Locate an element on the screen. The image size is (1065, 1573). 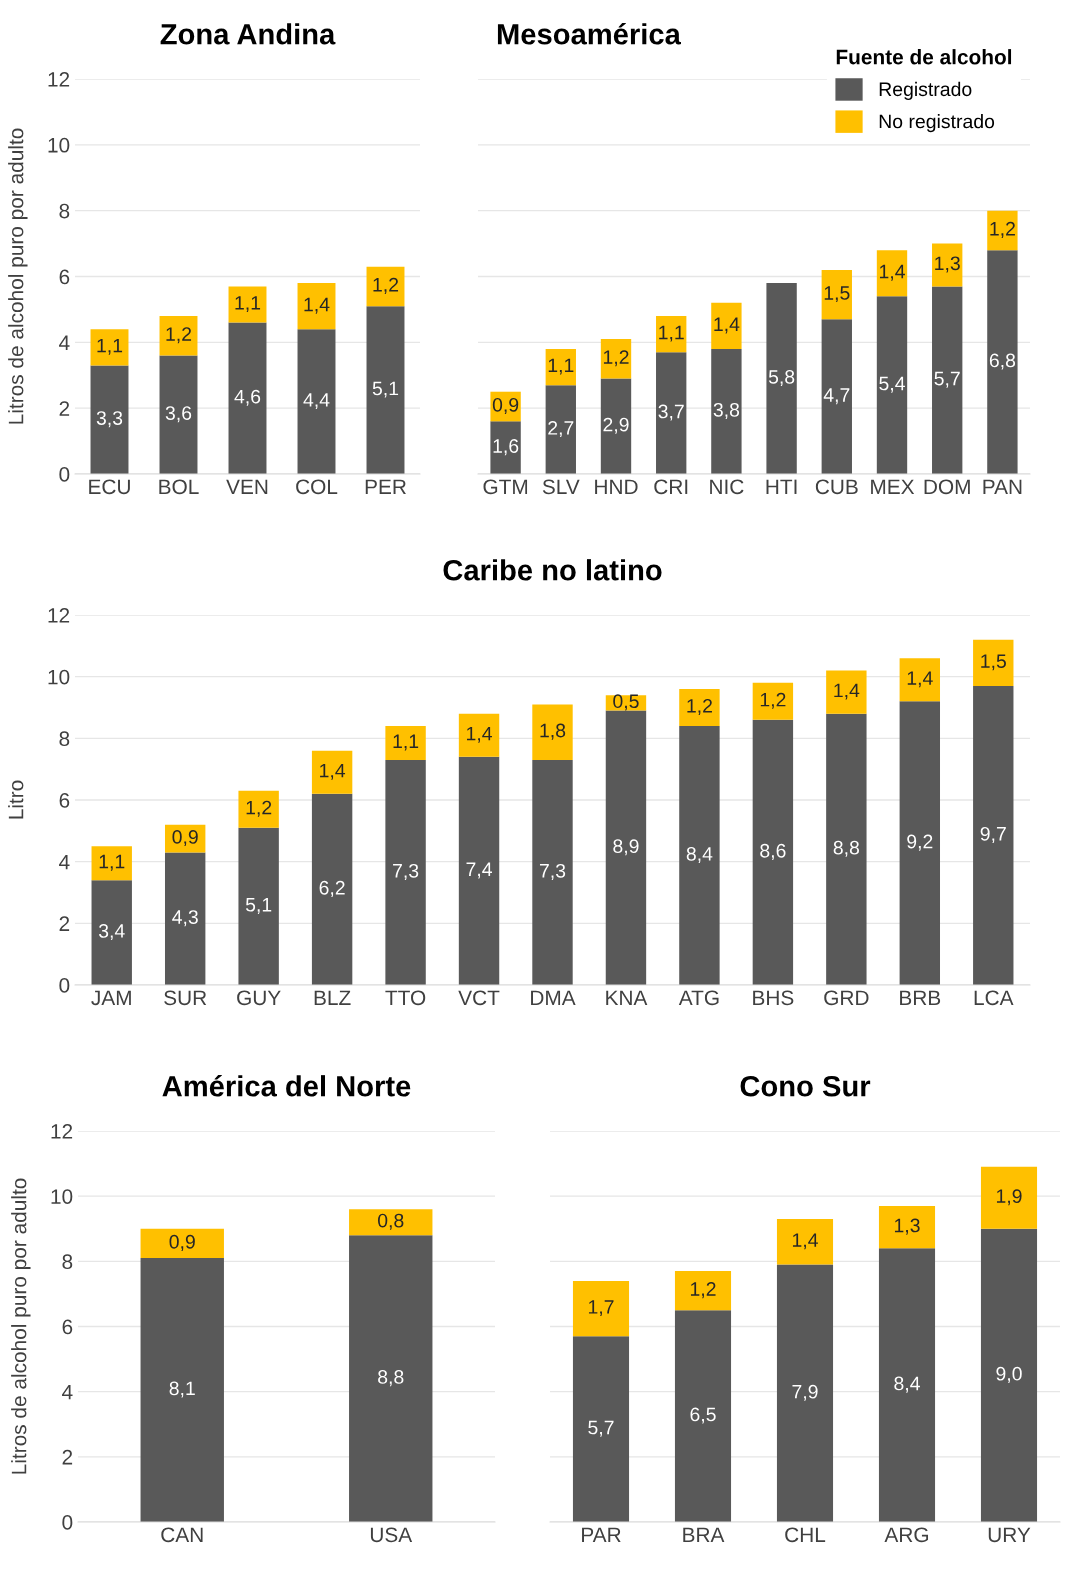
x-tick-label: CRI is located at coordinates (671, 487).